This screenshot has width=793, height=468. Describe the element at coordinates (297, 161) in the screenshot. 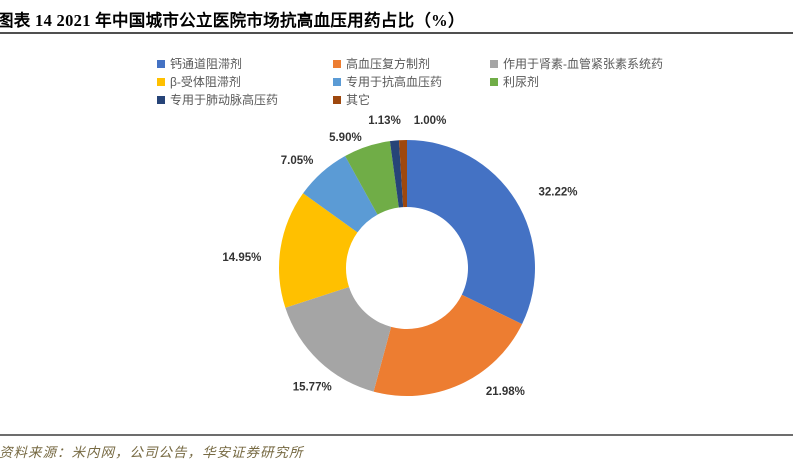

I see `slice-label: 7.05%` at that location.